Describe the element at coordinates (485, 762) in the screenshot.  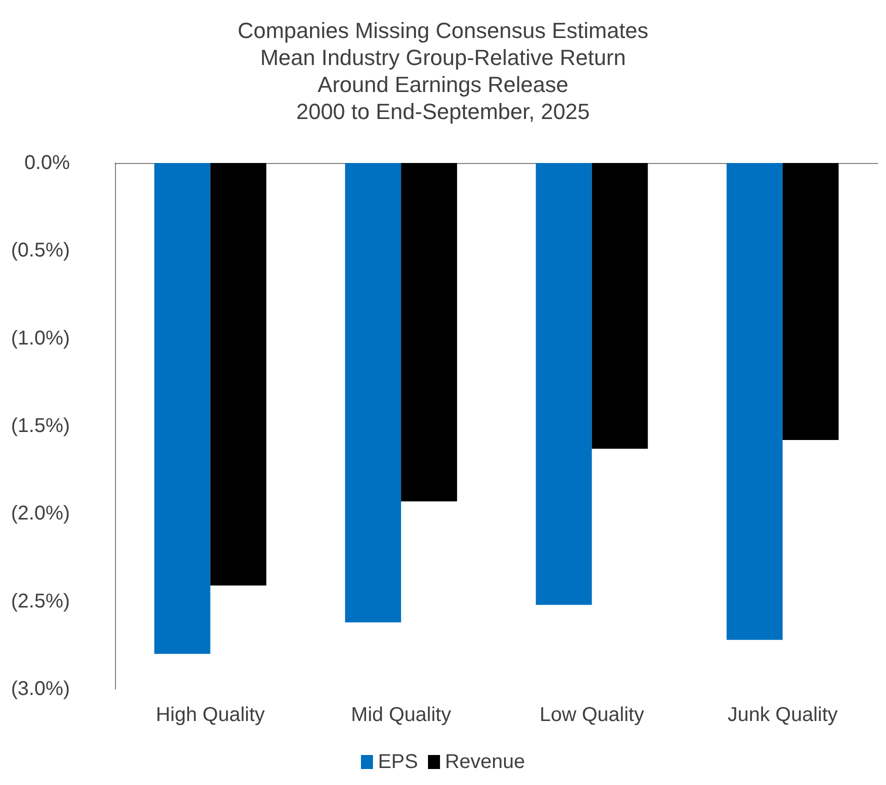
I see `legend-label: Revenue` at that location.